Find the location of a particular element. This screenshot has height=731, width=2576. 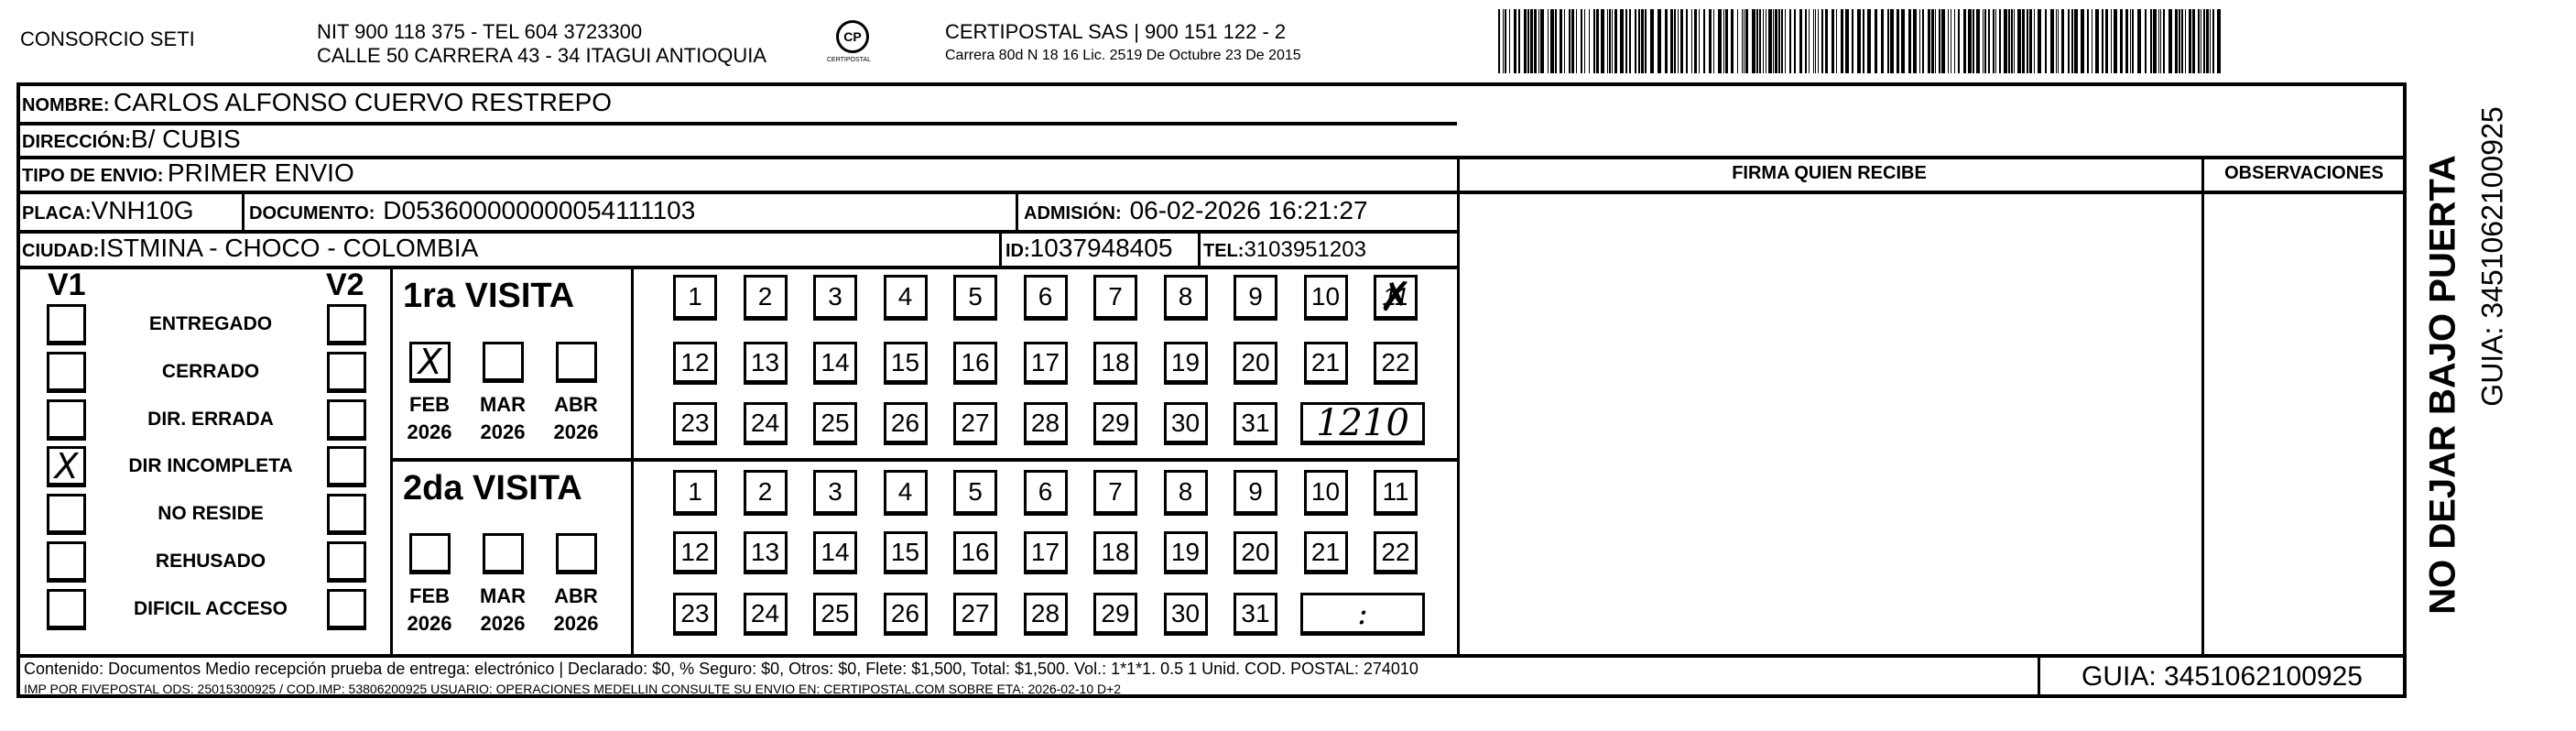

month-checkbox: X is located at coordinates (430, 362).